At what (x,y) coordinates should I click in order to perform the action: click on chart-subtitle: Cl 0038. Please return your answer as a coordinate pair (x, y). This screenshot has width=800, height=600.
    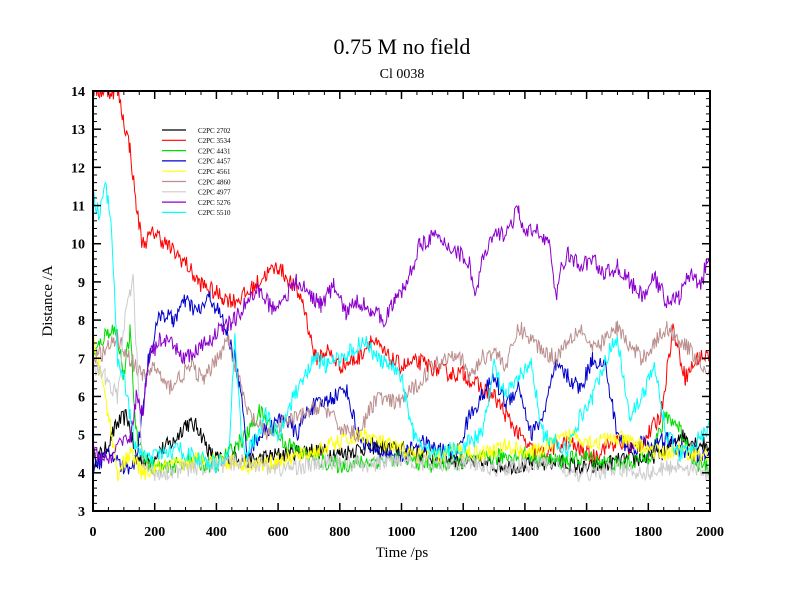
    Looking at the image, I should click on (402, 74).